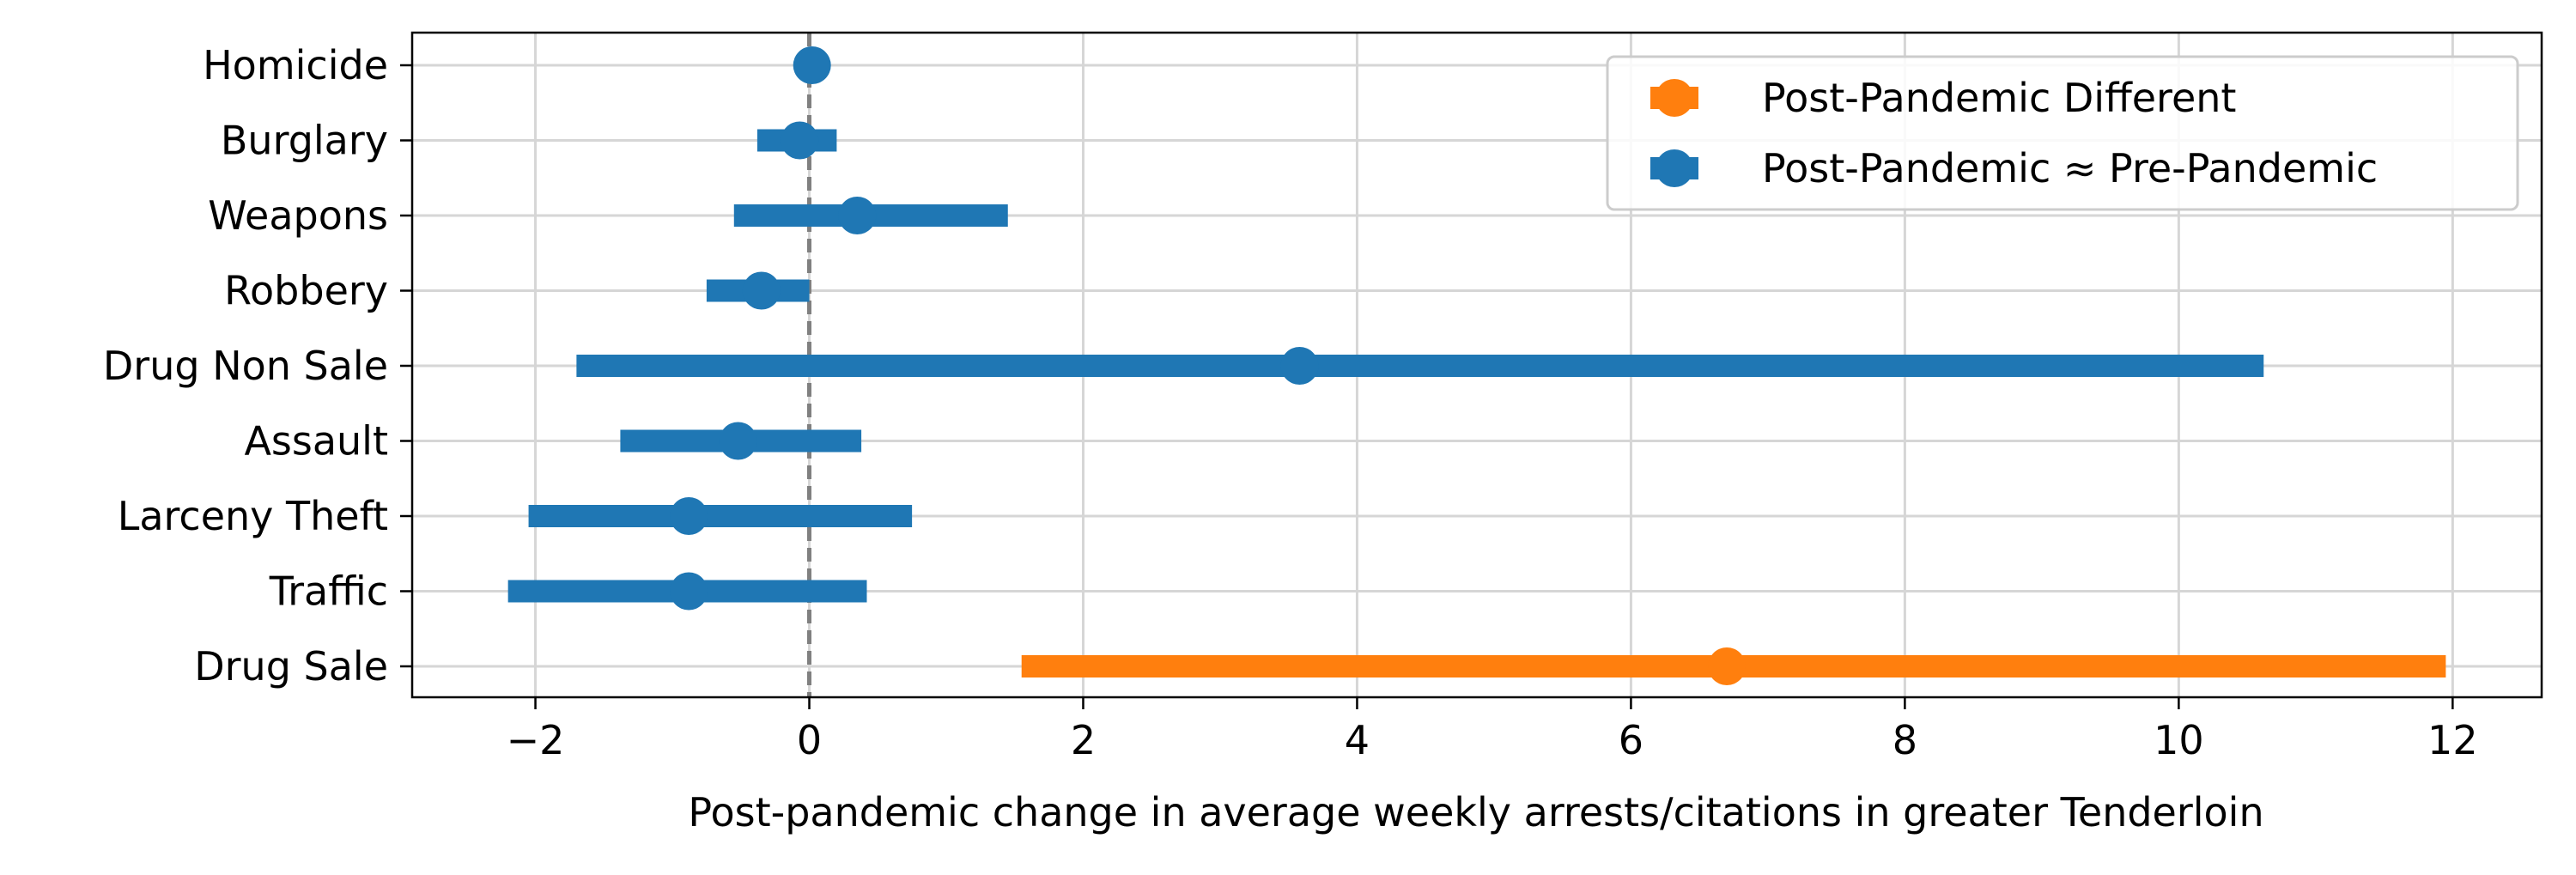  I want to click on x-tick-label: 6, so click(1631, 740).